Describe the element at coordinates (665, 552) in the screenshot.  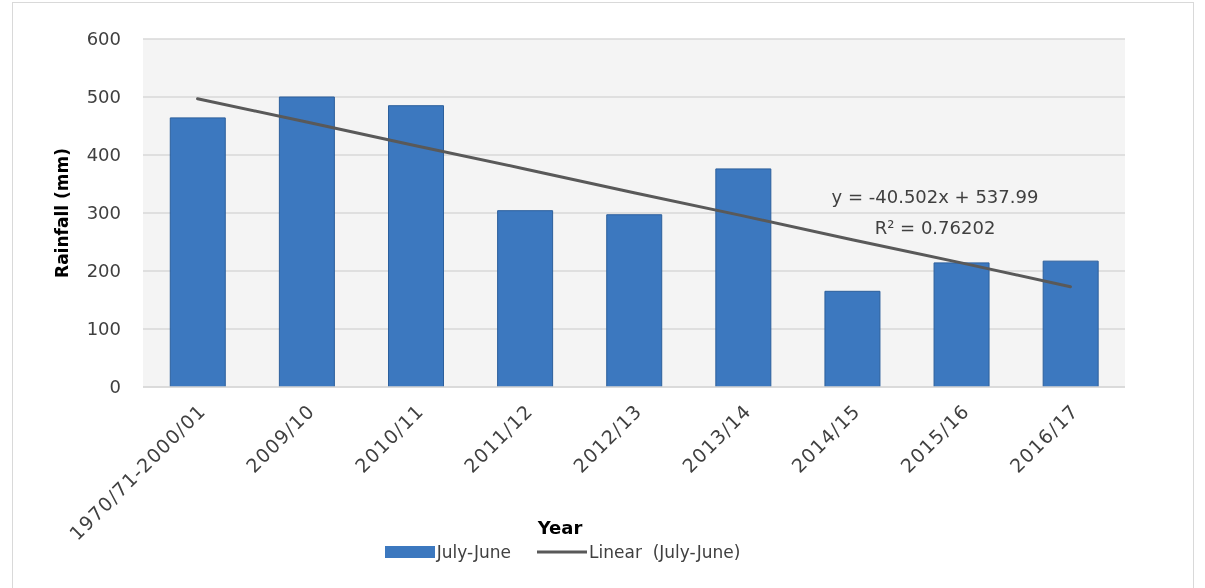
I see `legend-label: Linear (July-June)` at that location.